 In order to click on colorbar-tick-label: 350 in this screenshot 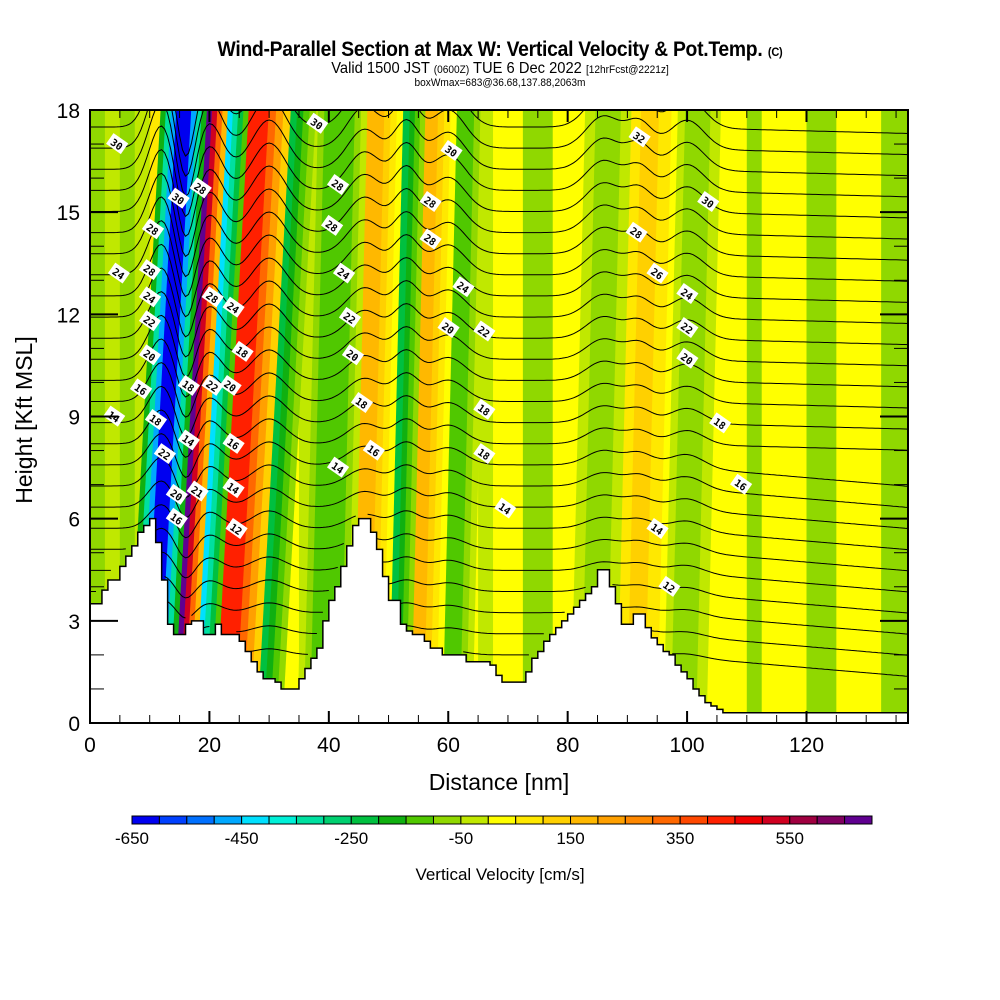, I will do `click(680, 838)`.